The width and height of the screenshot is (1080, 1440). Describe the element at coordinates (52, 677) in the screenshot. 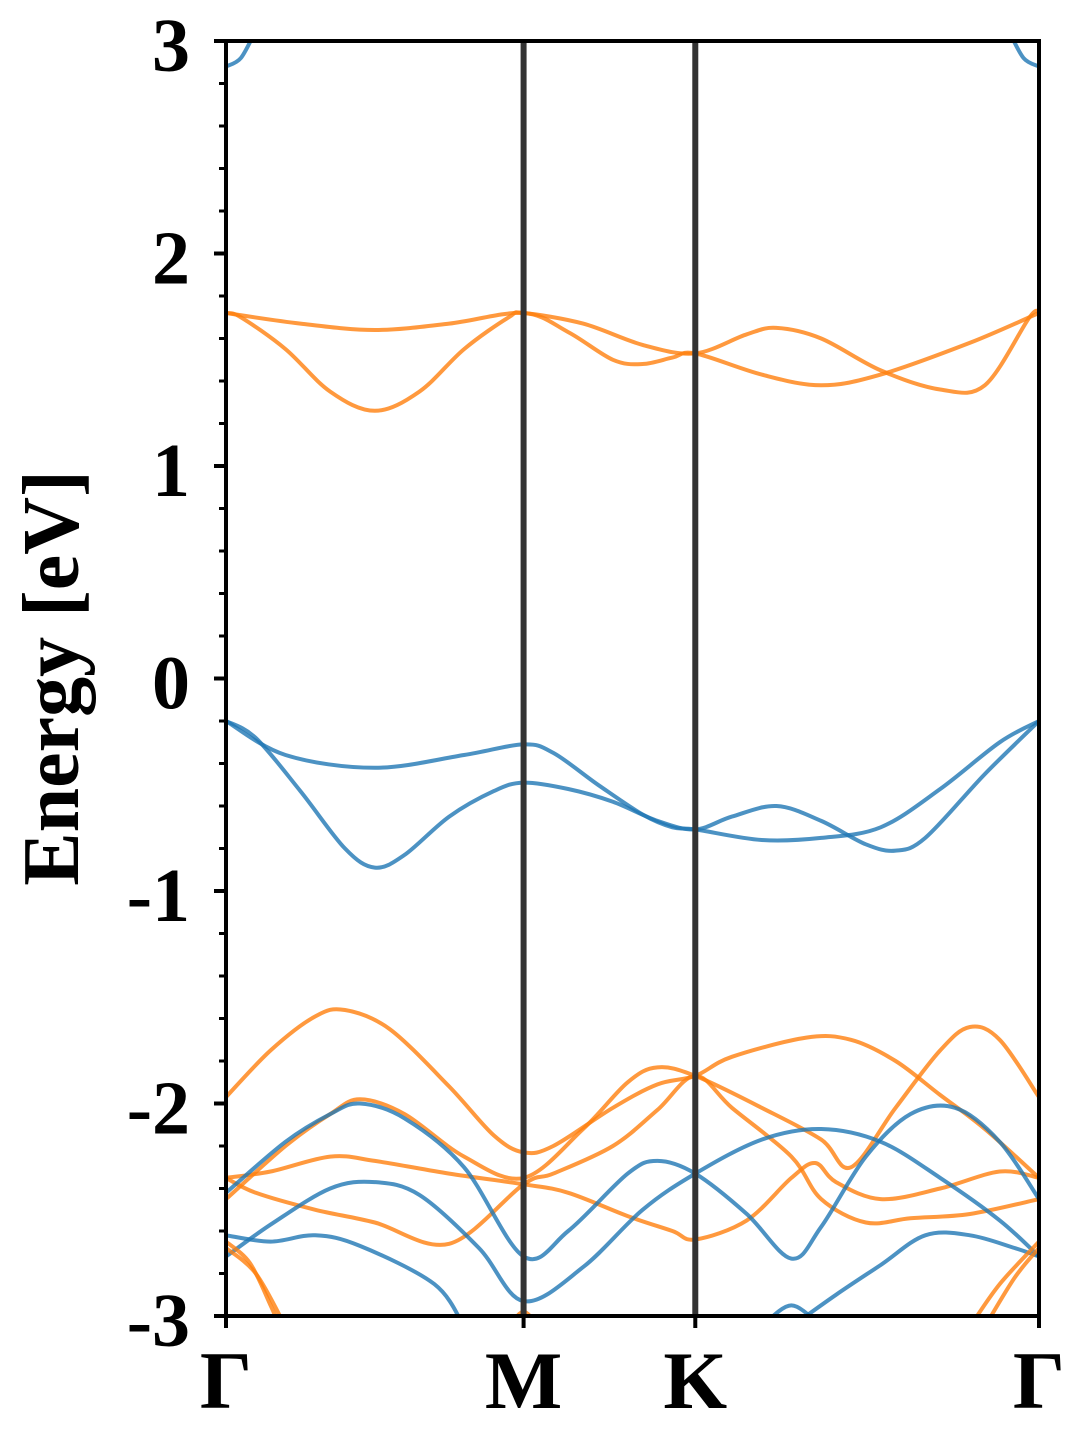

I see `y-axis-label: Energy [eV]` at that location.